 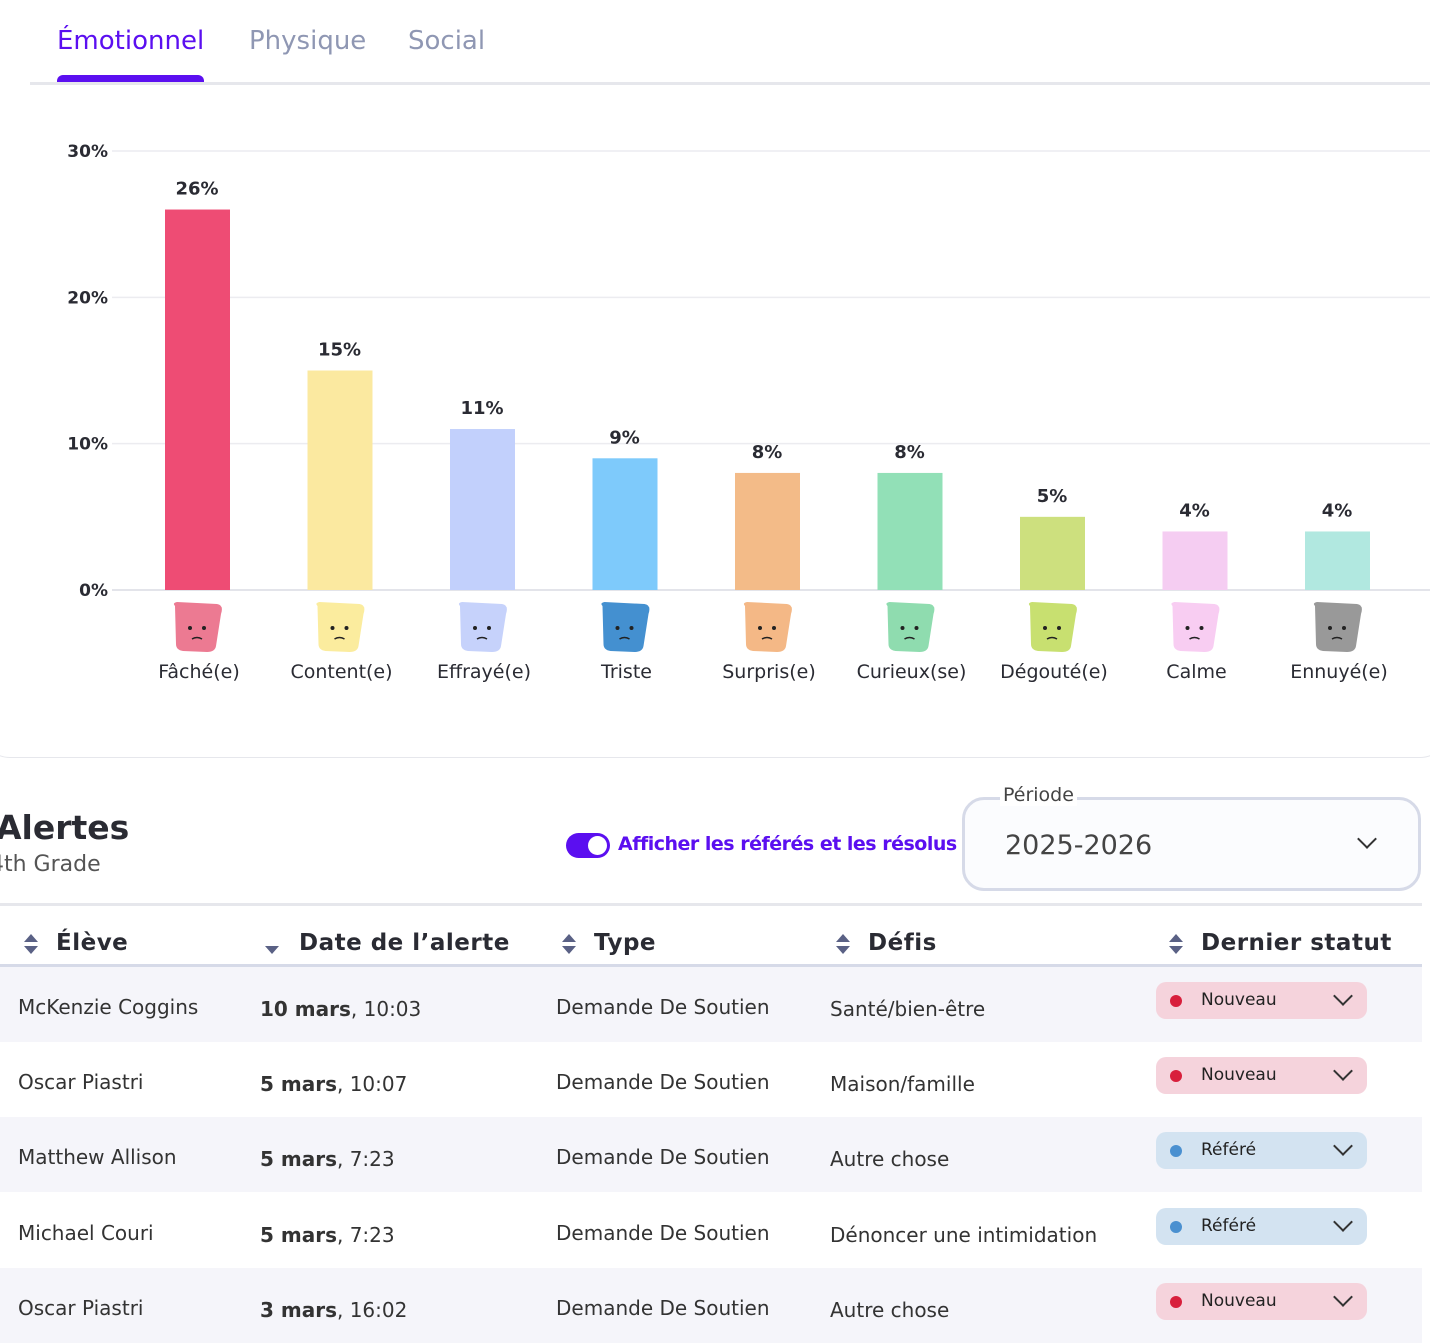 What do you see at coordinates (386, 1009) in the screenshot?
I see `alert-time: , 10:03` at bounding box center [386, 1009].